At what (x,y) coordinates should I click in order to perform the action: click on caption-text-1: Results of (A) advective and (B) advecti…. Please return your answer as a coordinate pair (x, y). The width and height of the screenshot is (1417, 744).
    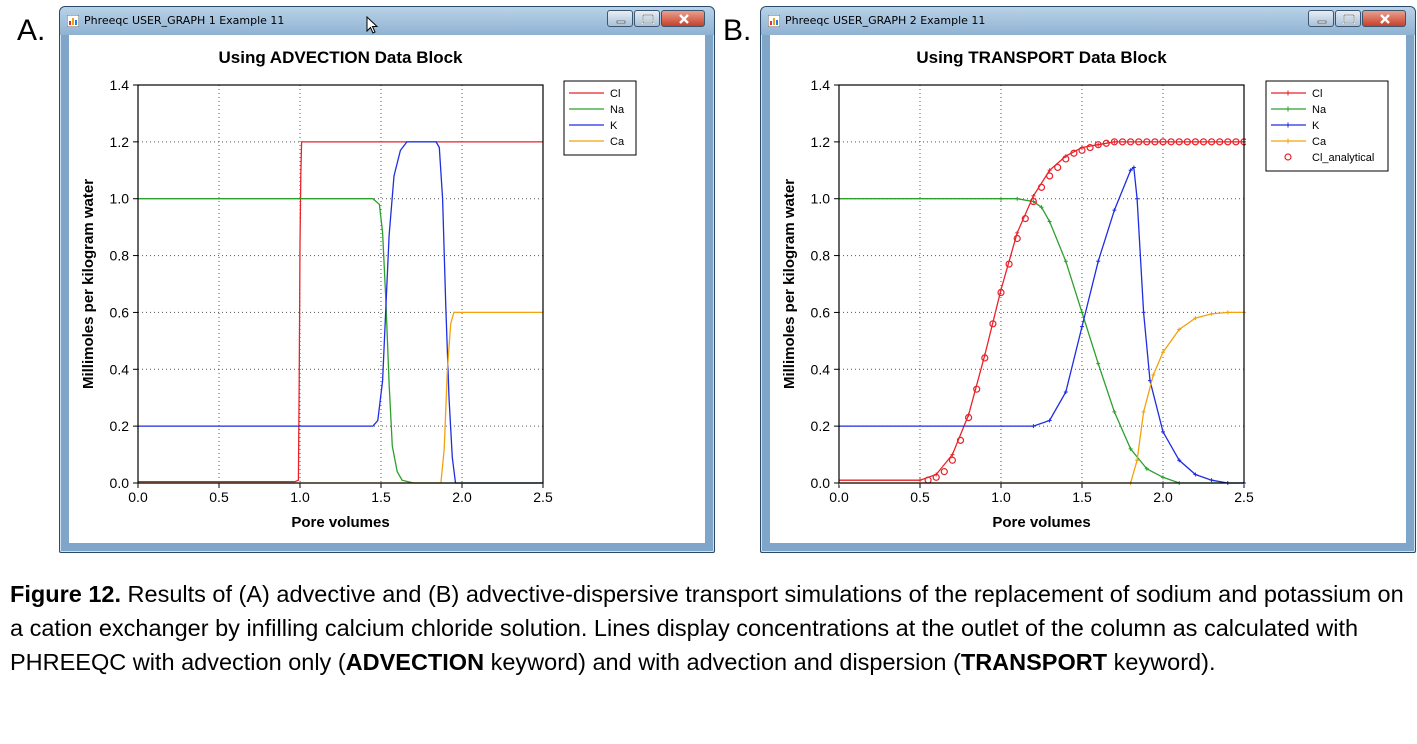
    Looking at the image, I should click on (707, 628).